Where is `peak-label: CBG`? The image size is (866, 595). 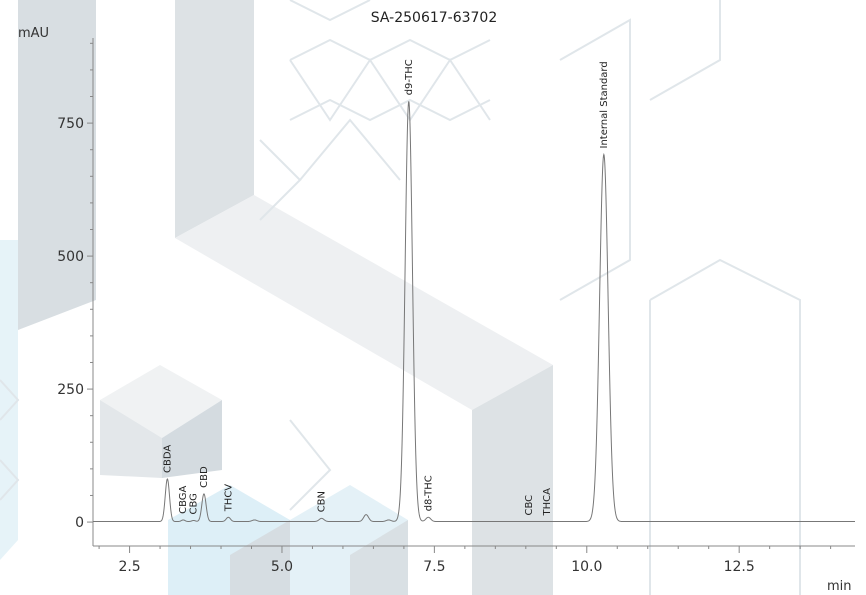
peak-label: CBG is located at coordinates (194, 503).